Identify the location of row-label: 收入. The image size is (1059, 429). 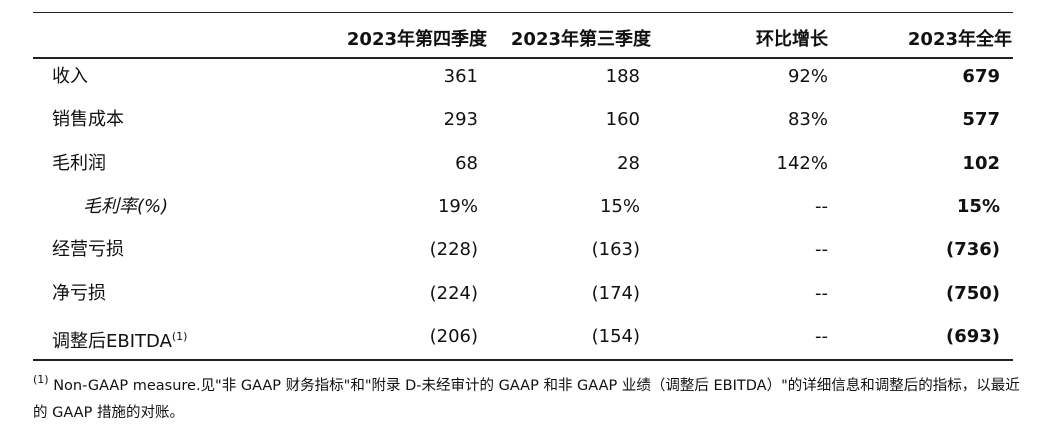
(70, 77).